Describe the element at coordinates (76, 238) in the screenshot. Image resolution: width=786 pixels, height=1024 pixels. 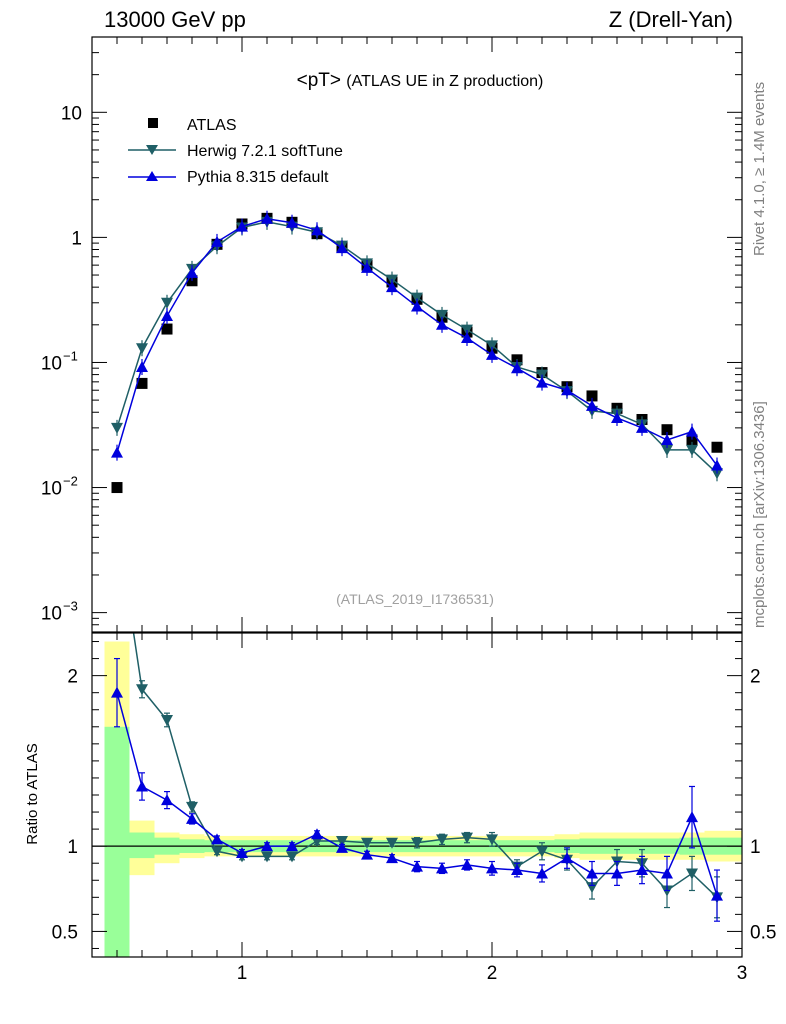
I see `main-y-tick-label: 1` at that location.